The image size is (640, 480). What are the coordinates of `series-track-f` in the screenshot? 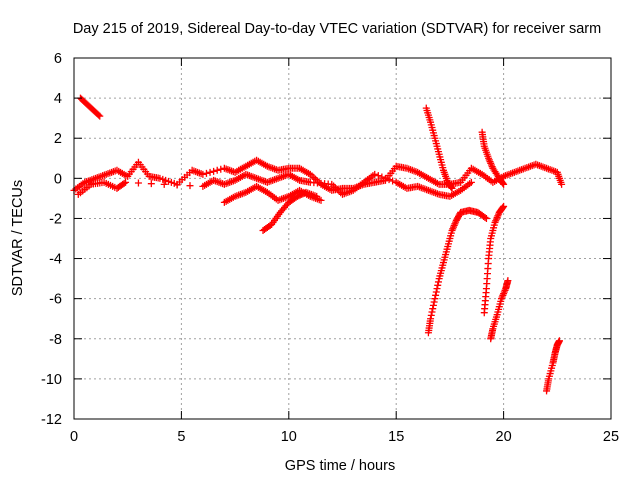 It's located at (439, 148).